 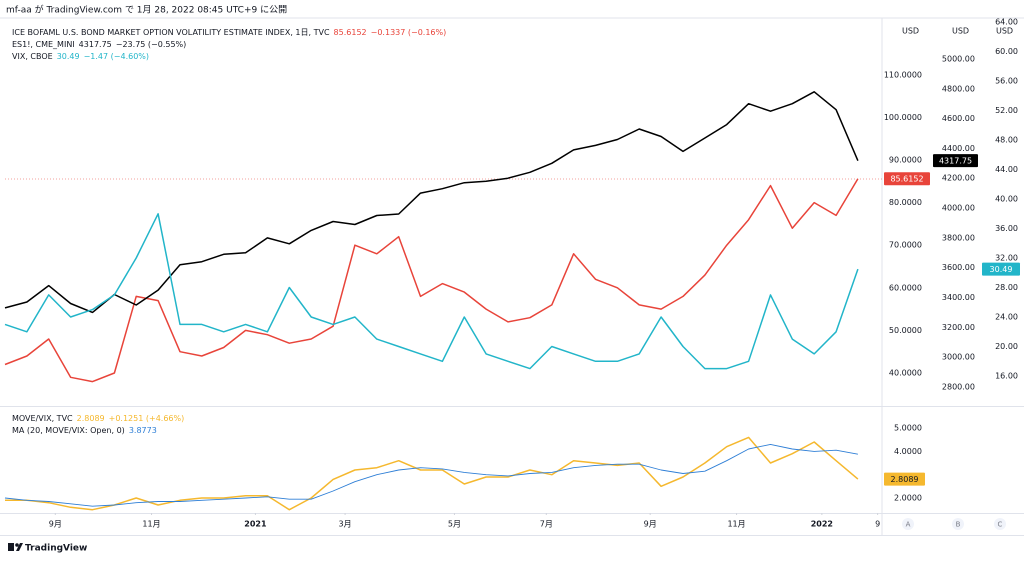 What do you see at coordinates (958, 237) in the screenshot?
I see `y-tick-label: 3800.00` at bounding box center [958, 237].